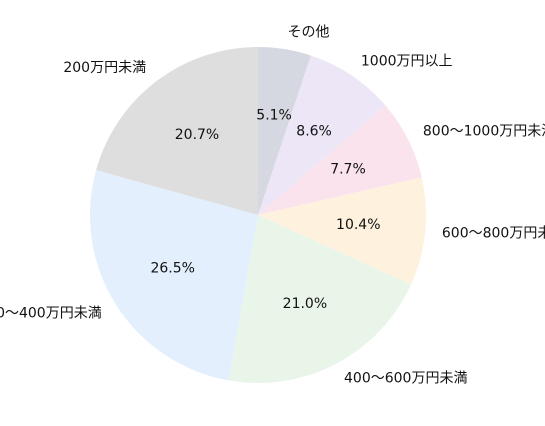 Image resolution: width=545 pixels, height=426 pixels. I want to click on slice-percent-label: 26.5%, so click(172, 269).